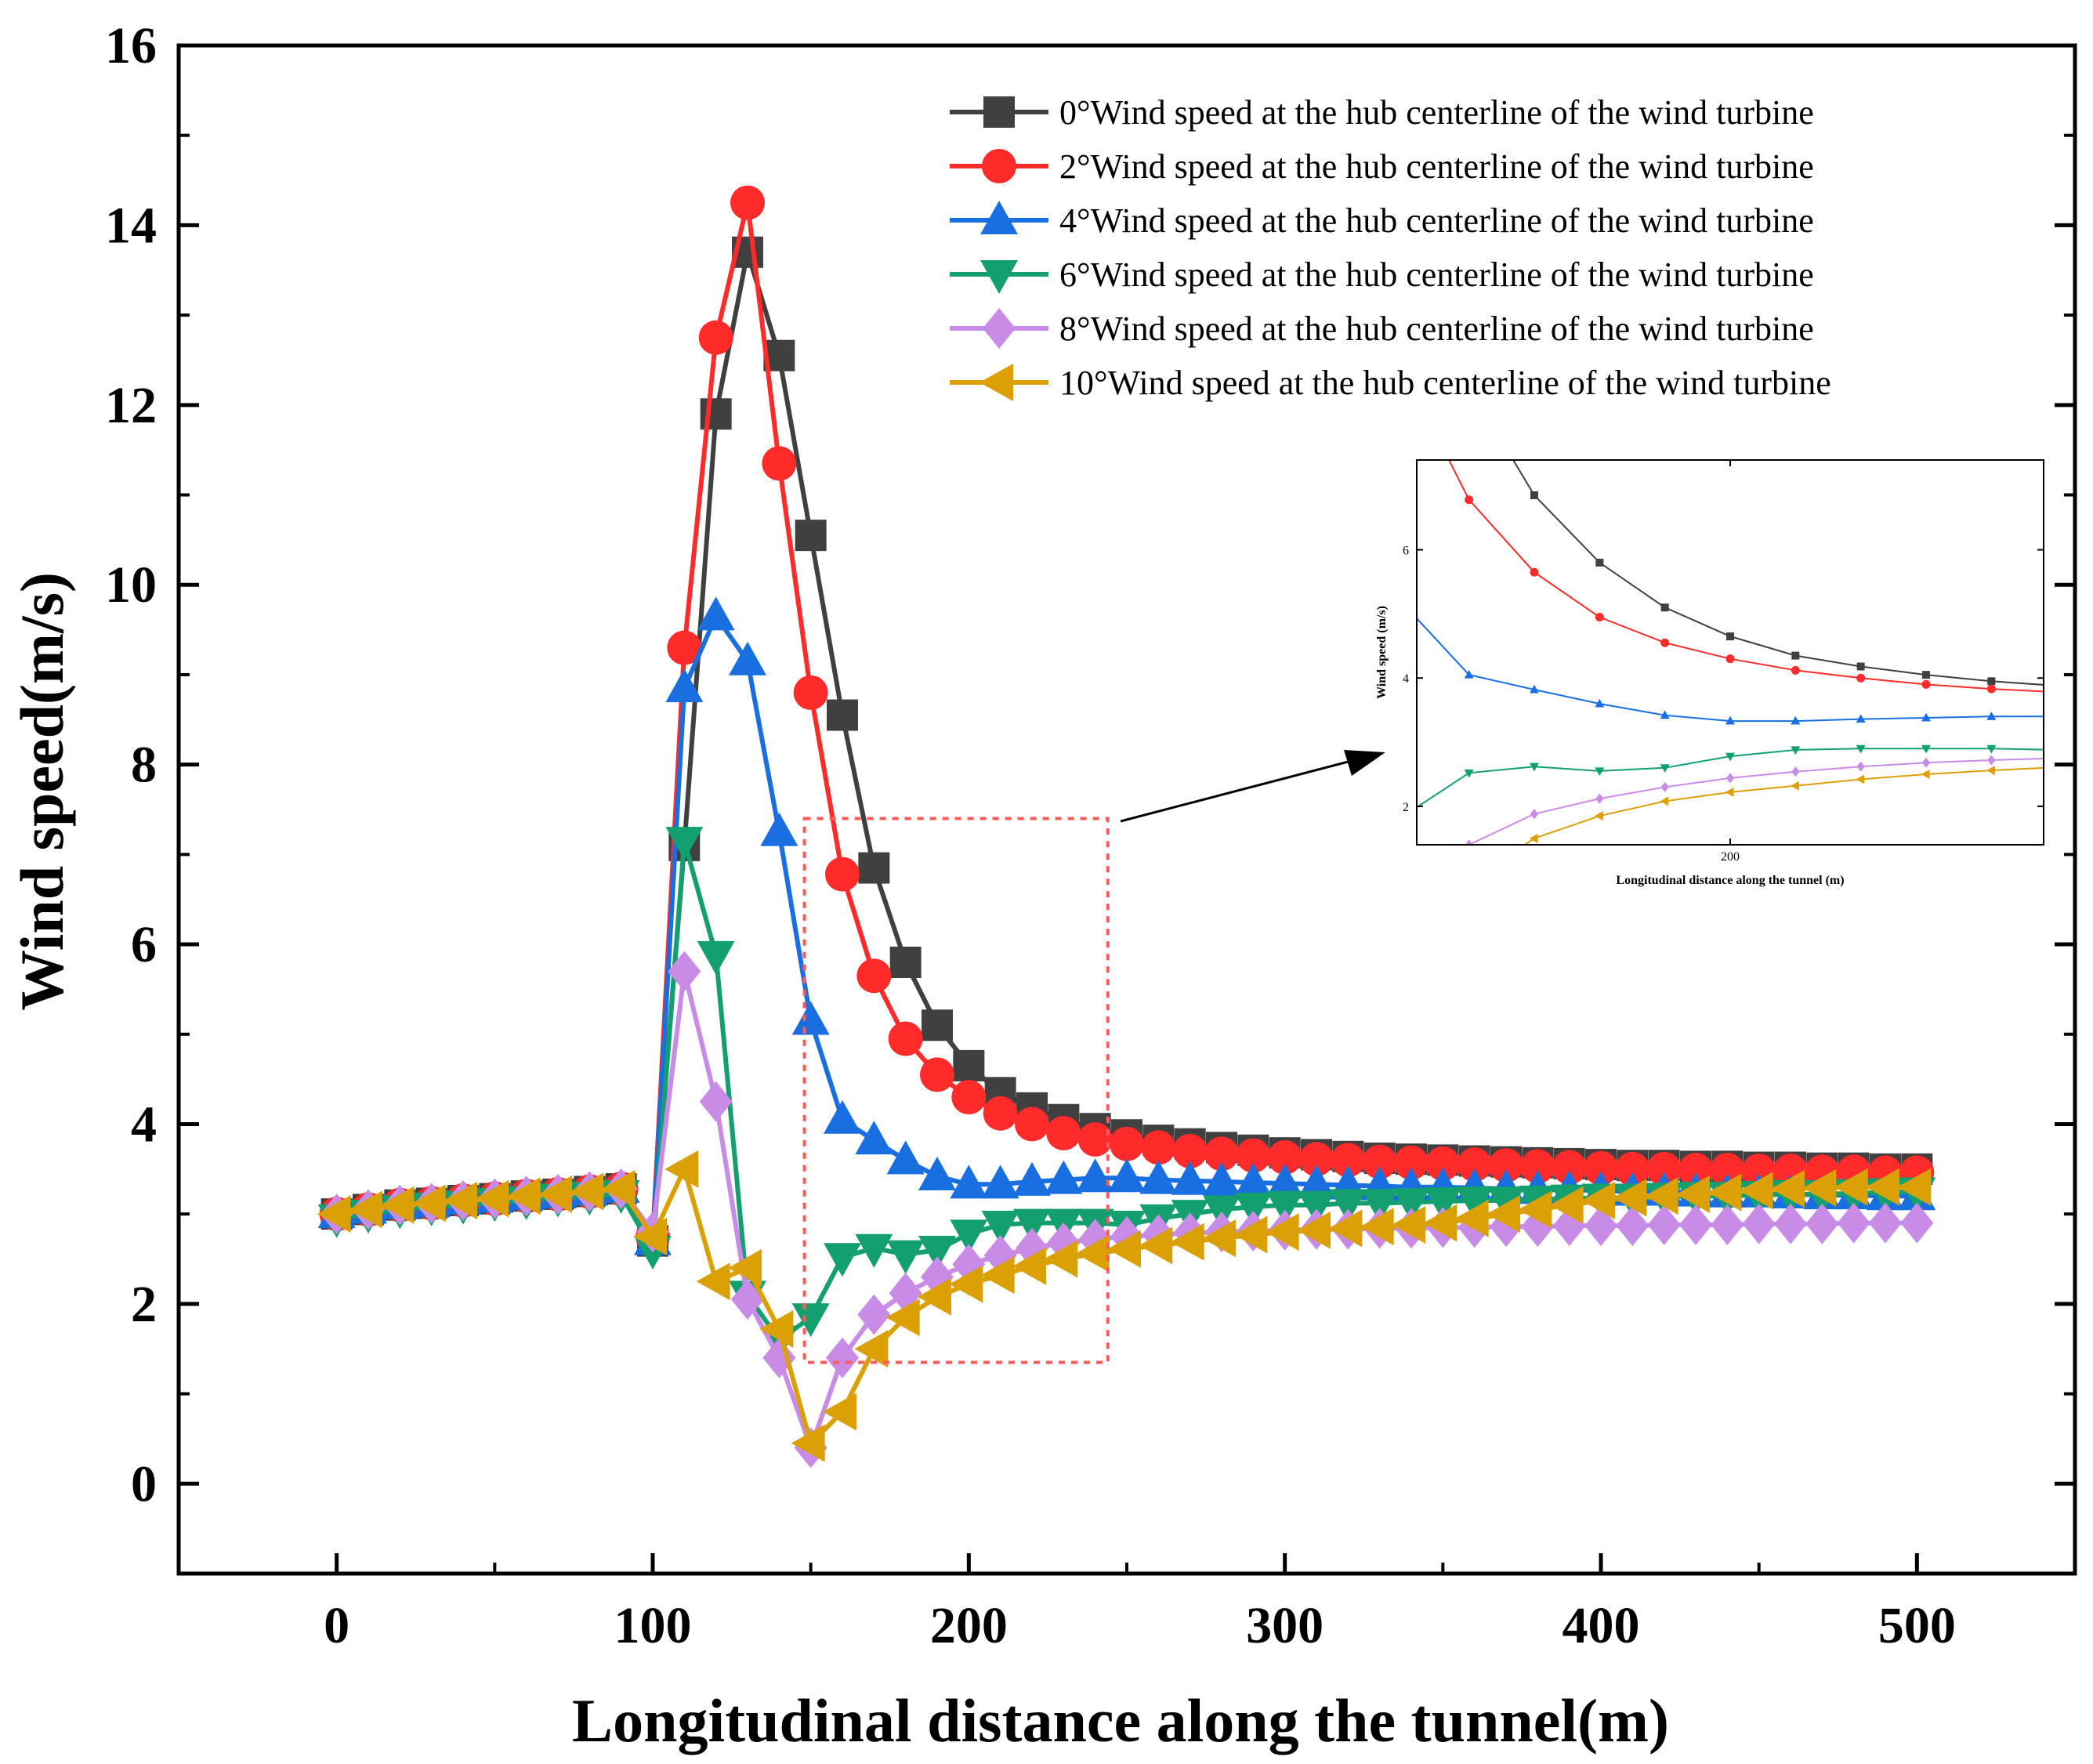  What do you see at coordinates (131, 406) in the screenshot?
I see `y-tick-label: 12` at bounding box center [131, 406].